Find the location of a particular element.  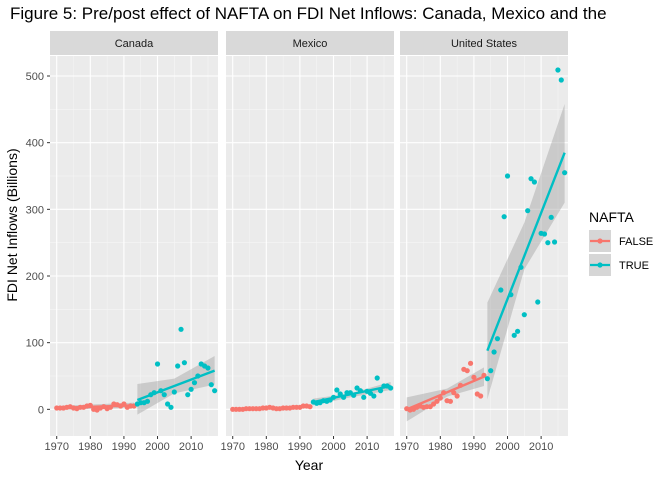

facet-strip-label: Mexico is located at coordinates (310, 44).